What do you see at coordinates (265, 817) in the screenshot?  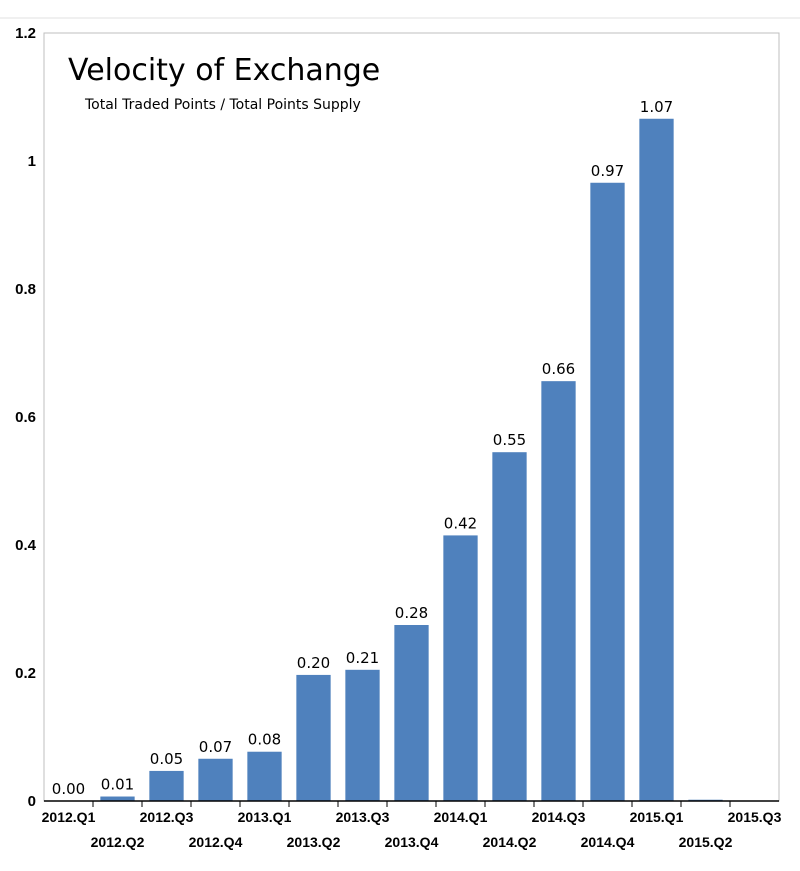 I see `x-tick-label: 2013.Q1` at bounding box center [265, 817].